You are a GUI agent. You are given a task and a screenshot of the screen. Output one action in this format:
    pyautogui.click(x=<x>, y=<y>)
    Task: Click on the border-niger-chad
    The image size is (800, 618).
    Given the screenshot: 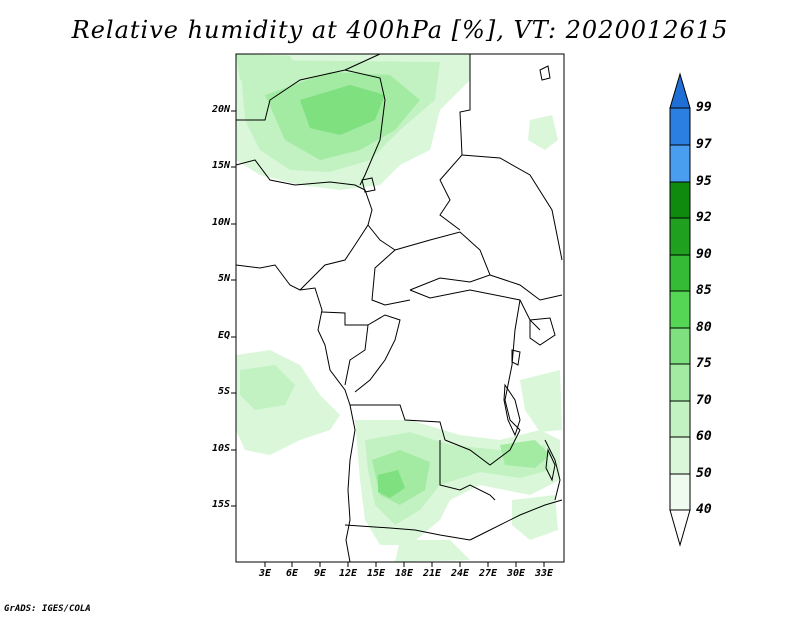 What is the action you would take?
    pyautogui.click(x=362, y=62)
    